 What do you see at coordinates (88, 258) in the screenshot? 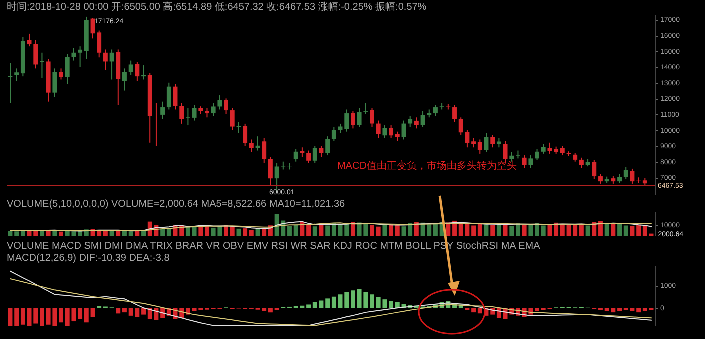
I see `chart-subtitle: MACD(12,26,9) DIF:-10.39 DEA:-3.8` at bounding box center [88, 258].